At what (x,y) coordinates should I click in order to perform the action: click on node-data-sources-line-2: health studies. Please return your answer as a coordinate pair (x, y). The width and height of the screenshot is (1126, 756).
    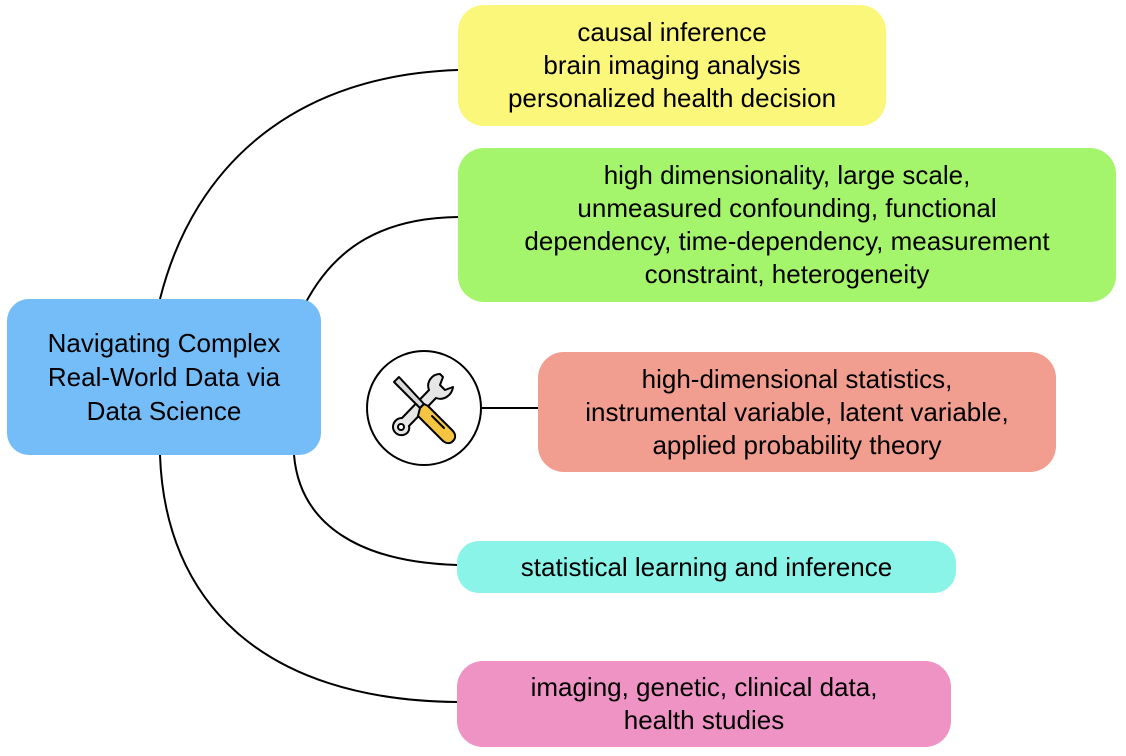
    Looking at the image, I should click on (704, 720).